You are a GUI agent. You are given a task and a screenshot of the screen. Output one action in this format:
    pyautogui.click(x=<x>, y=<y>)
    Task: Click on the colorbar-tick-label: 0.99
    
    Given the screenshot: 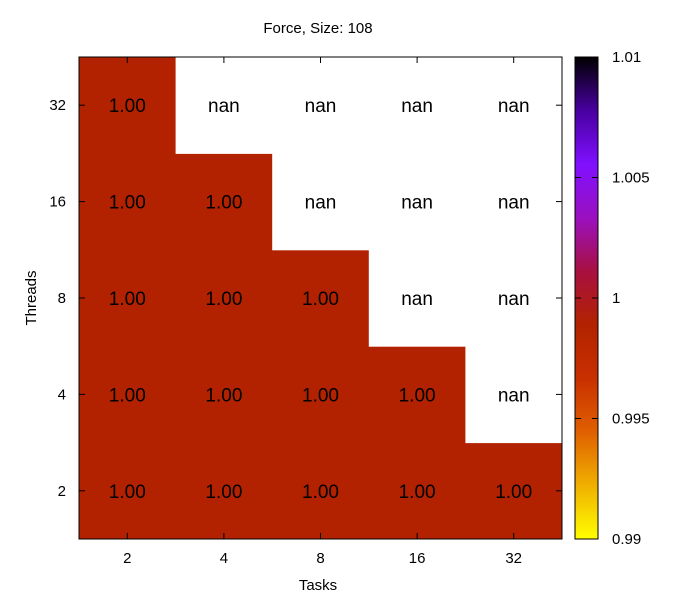 What is the action you would take?
    pyautogui.click(x=626, y=539)
    